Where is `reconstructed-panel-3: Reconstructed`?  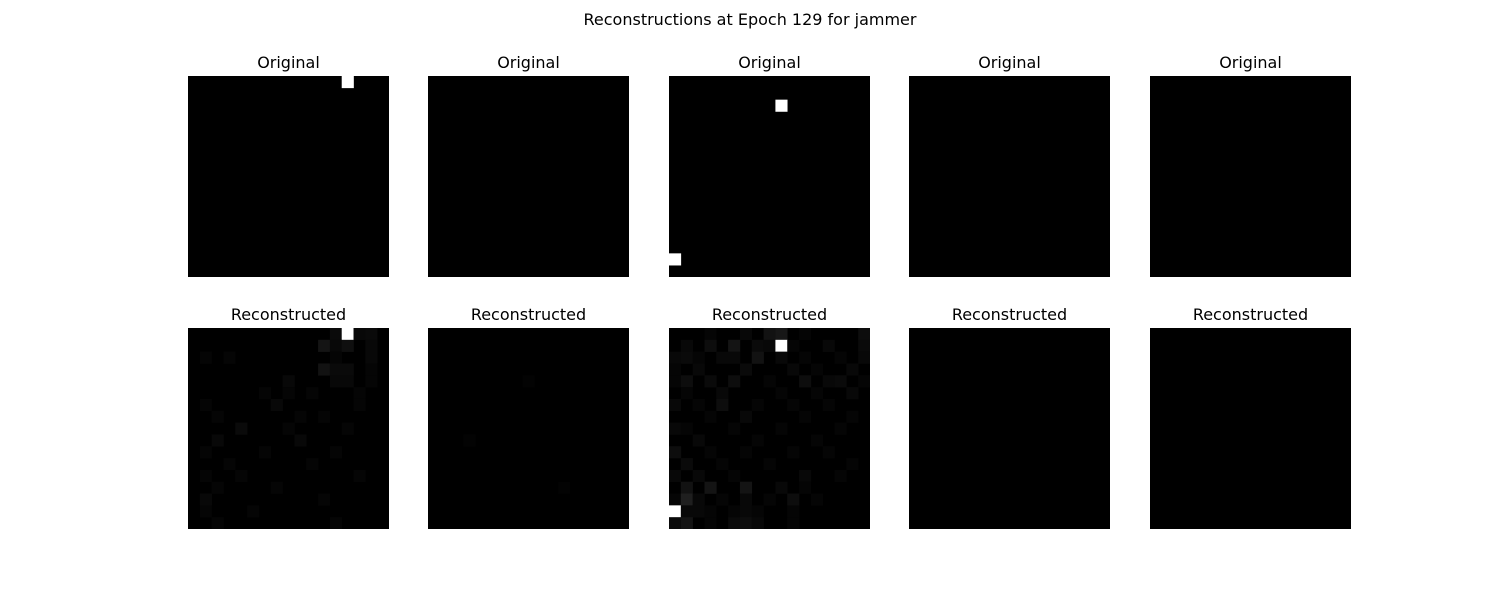
reconstructed-panel-3: Reconstructed is located at coordinates (769, 416).